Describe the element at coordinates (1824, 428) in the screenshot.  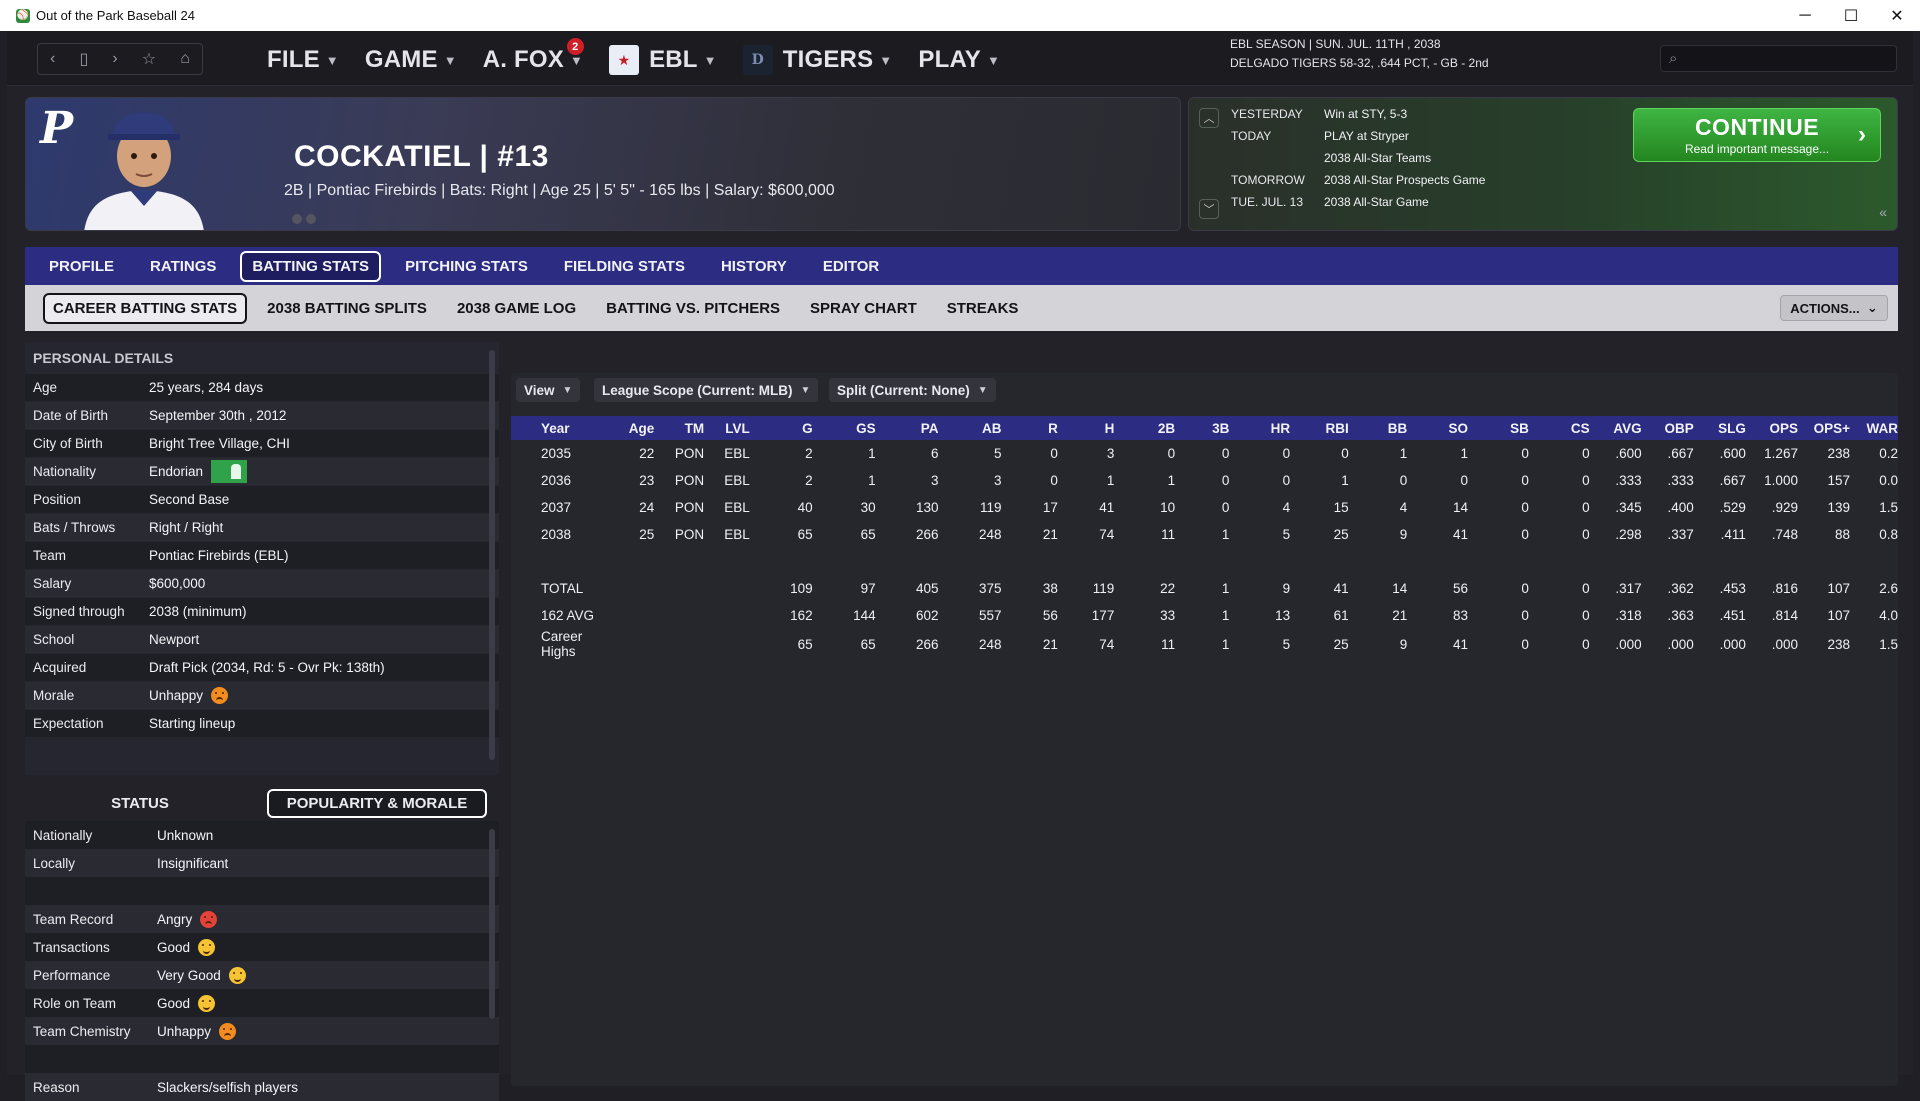
I see `column-header: OPS+` at that location.